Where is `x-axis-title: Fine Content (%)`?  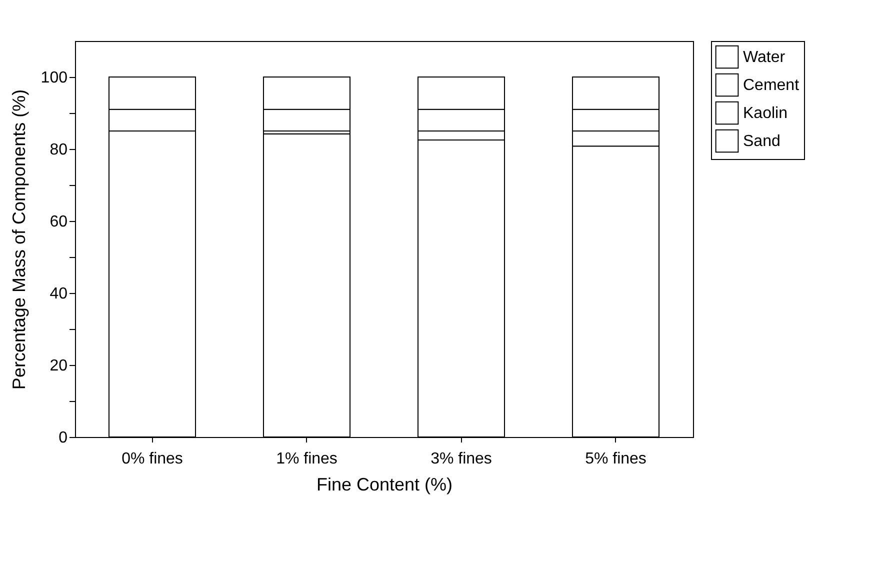
x-axis-title: Fine Content (%) is located at coordinates (384, 484).